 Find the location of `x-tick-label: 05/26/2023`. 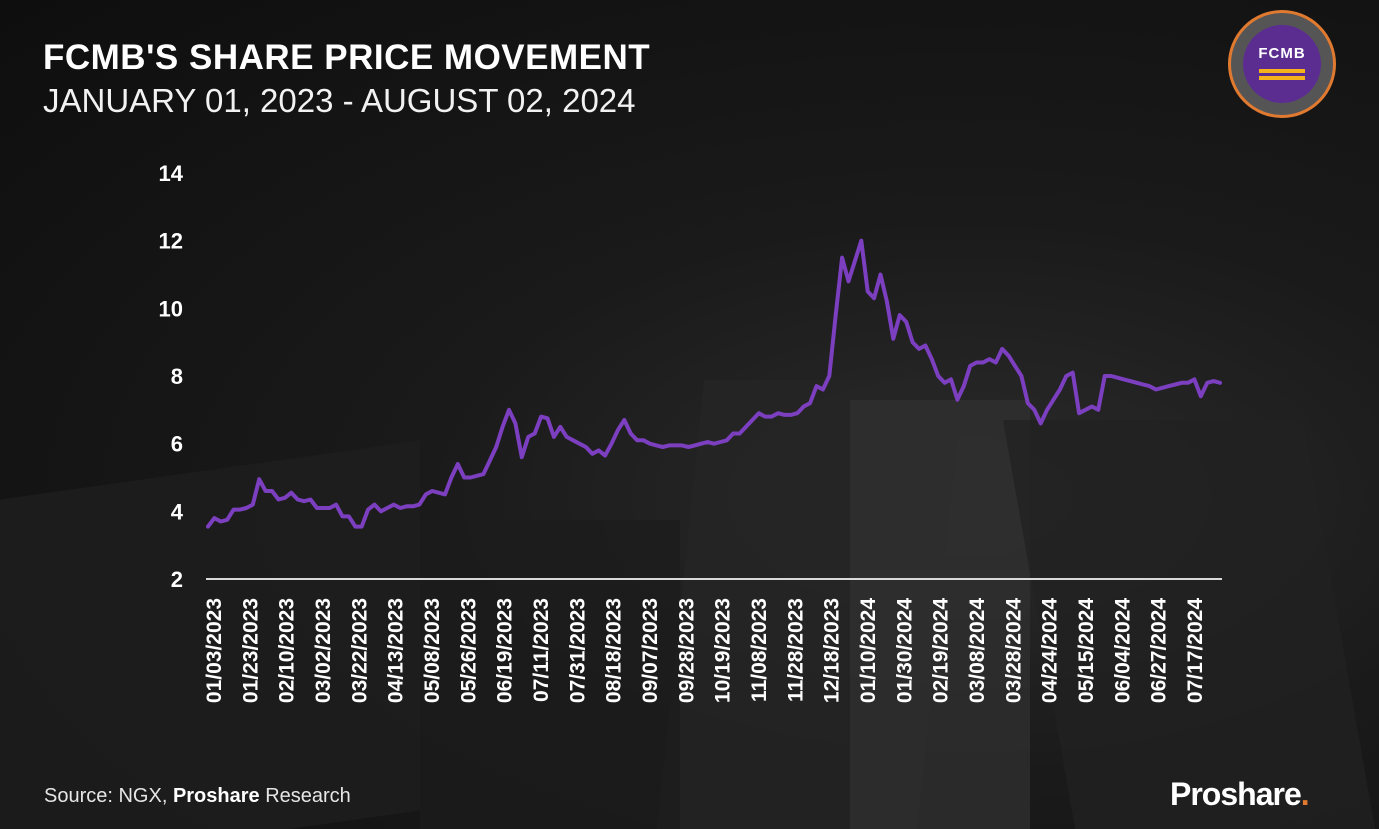

x-tick-label: 05/26/2023 is located at coordinates (468, 650).